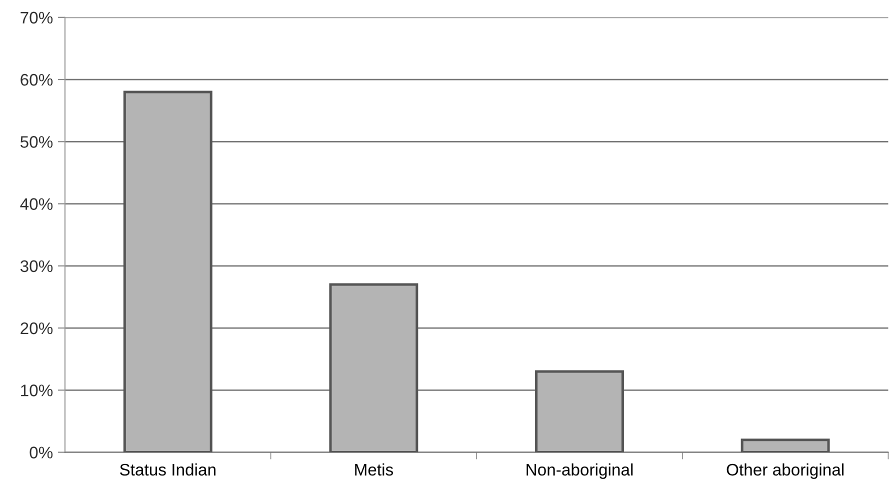 This screenshot has width=890, height=497. Describe the element at coordinates (37, 390) in the screenshot. I see `y-tick-label: 10%` at that location.